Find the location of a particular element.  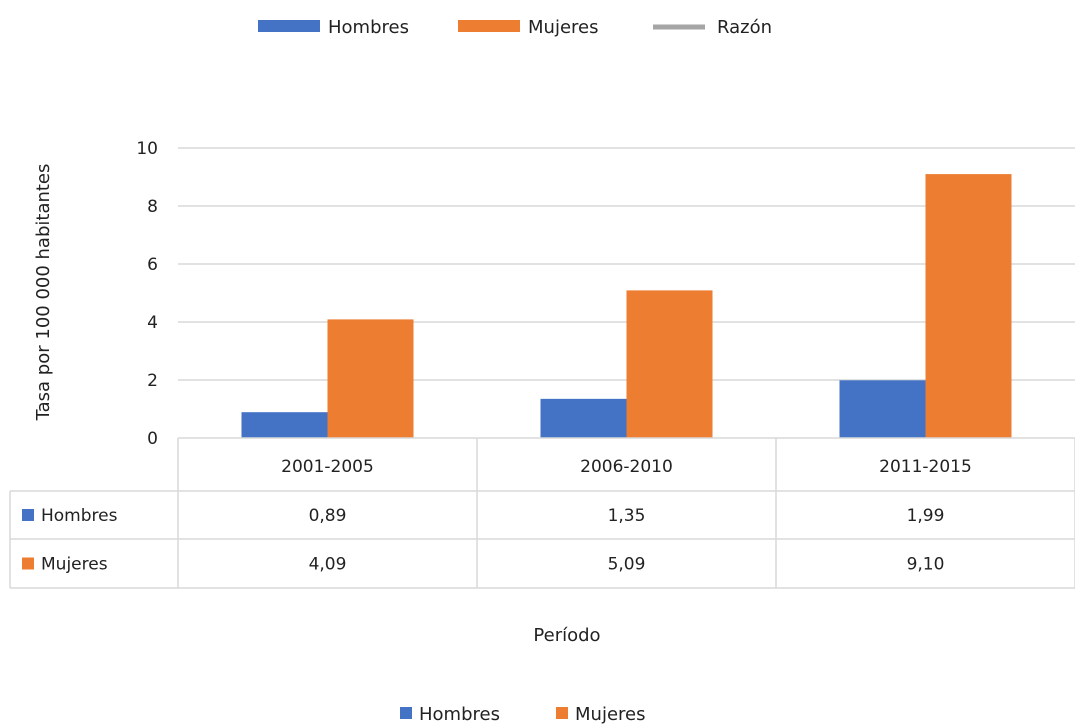

y-tick-label: 6 is located at coordinates (152, 265).